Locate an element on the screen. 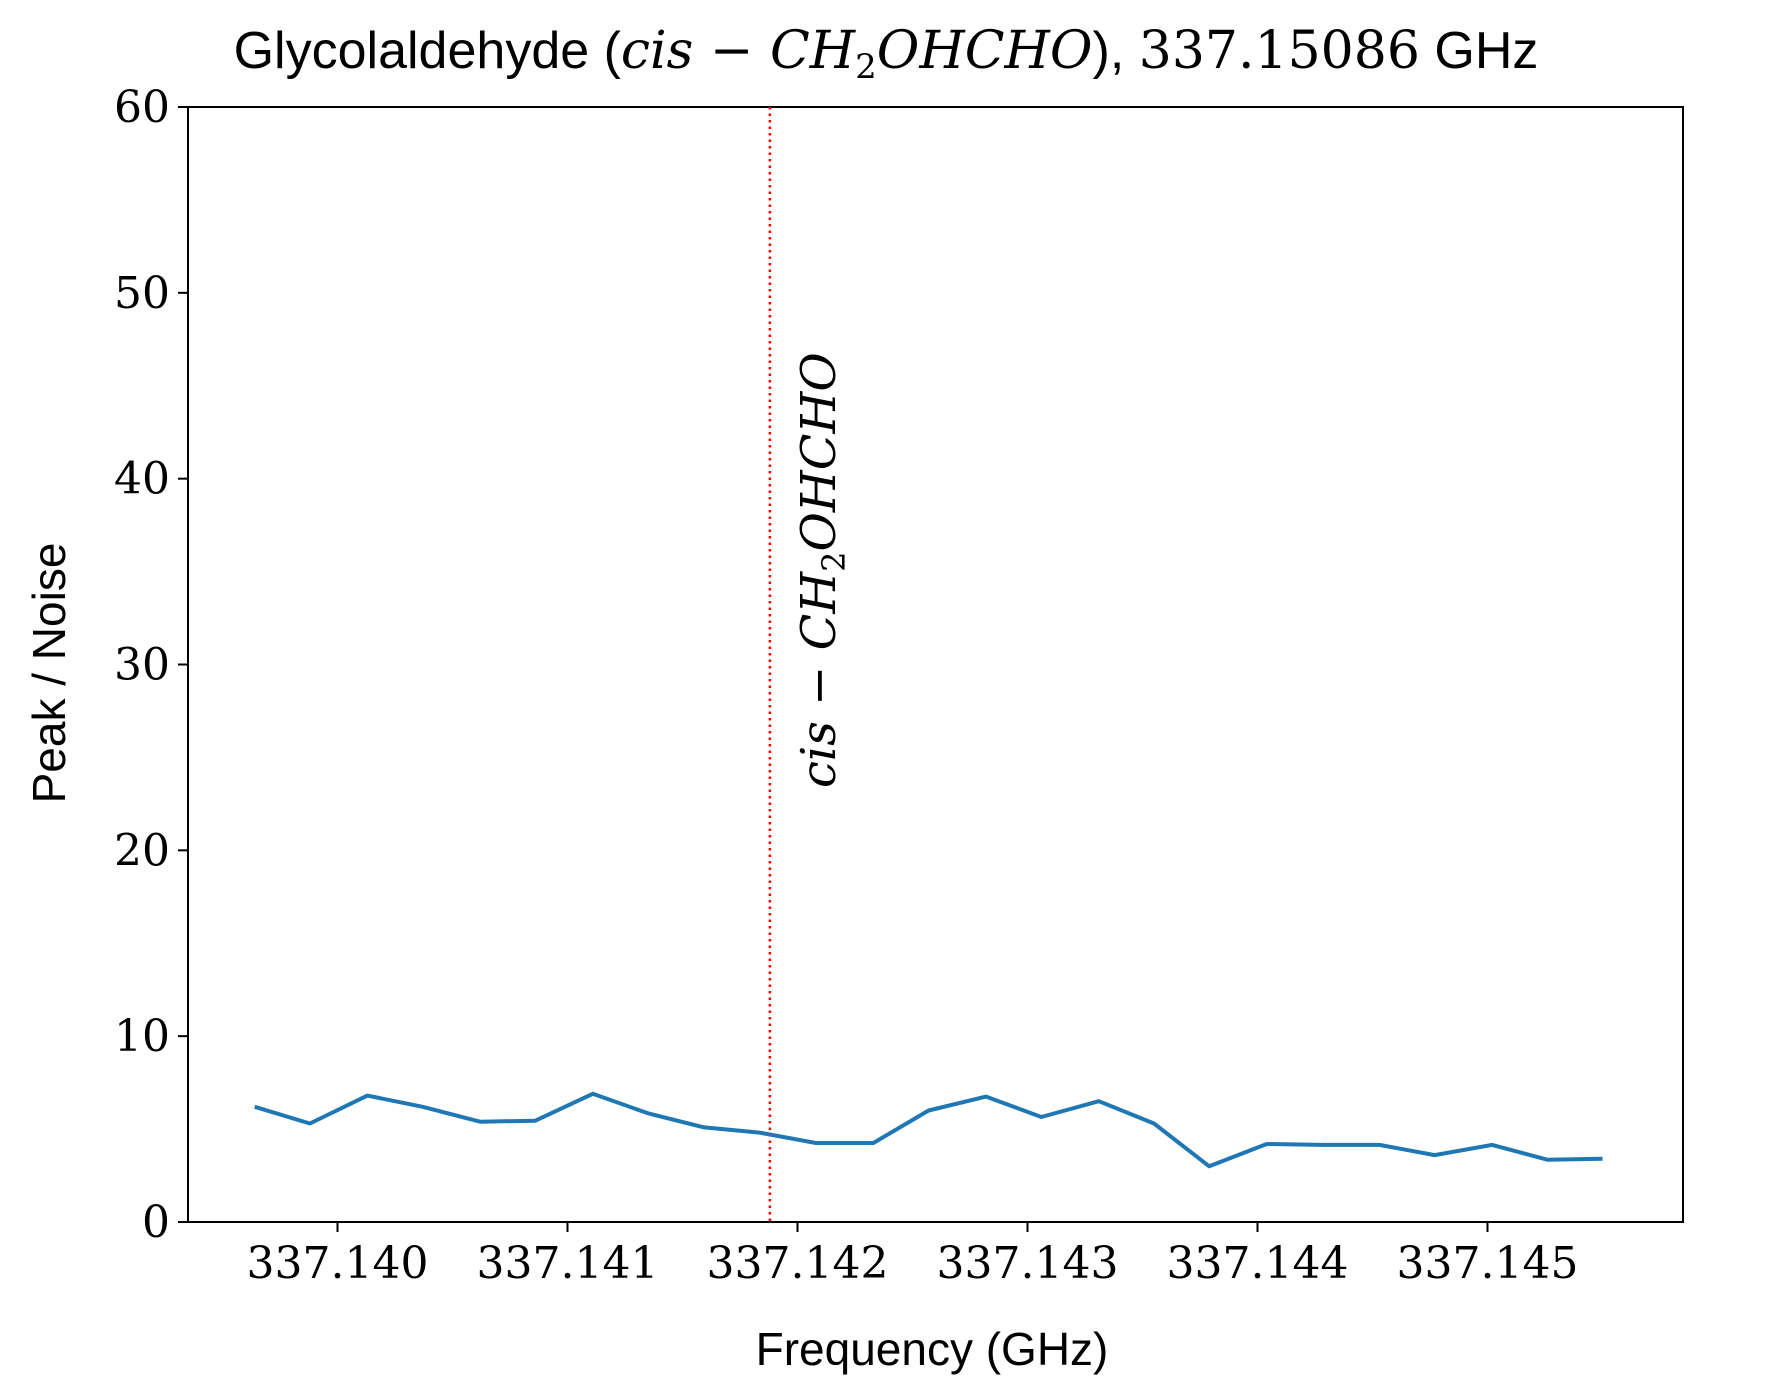 The image size is (1772, 1399). y-tick-label: 50 is located at coordinates (142, 293).